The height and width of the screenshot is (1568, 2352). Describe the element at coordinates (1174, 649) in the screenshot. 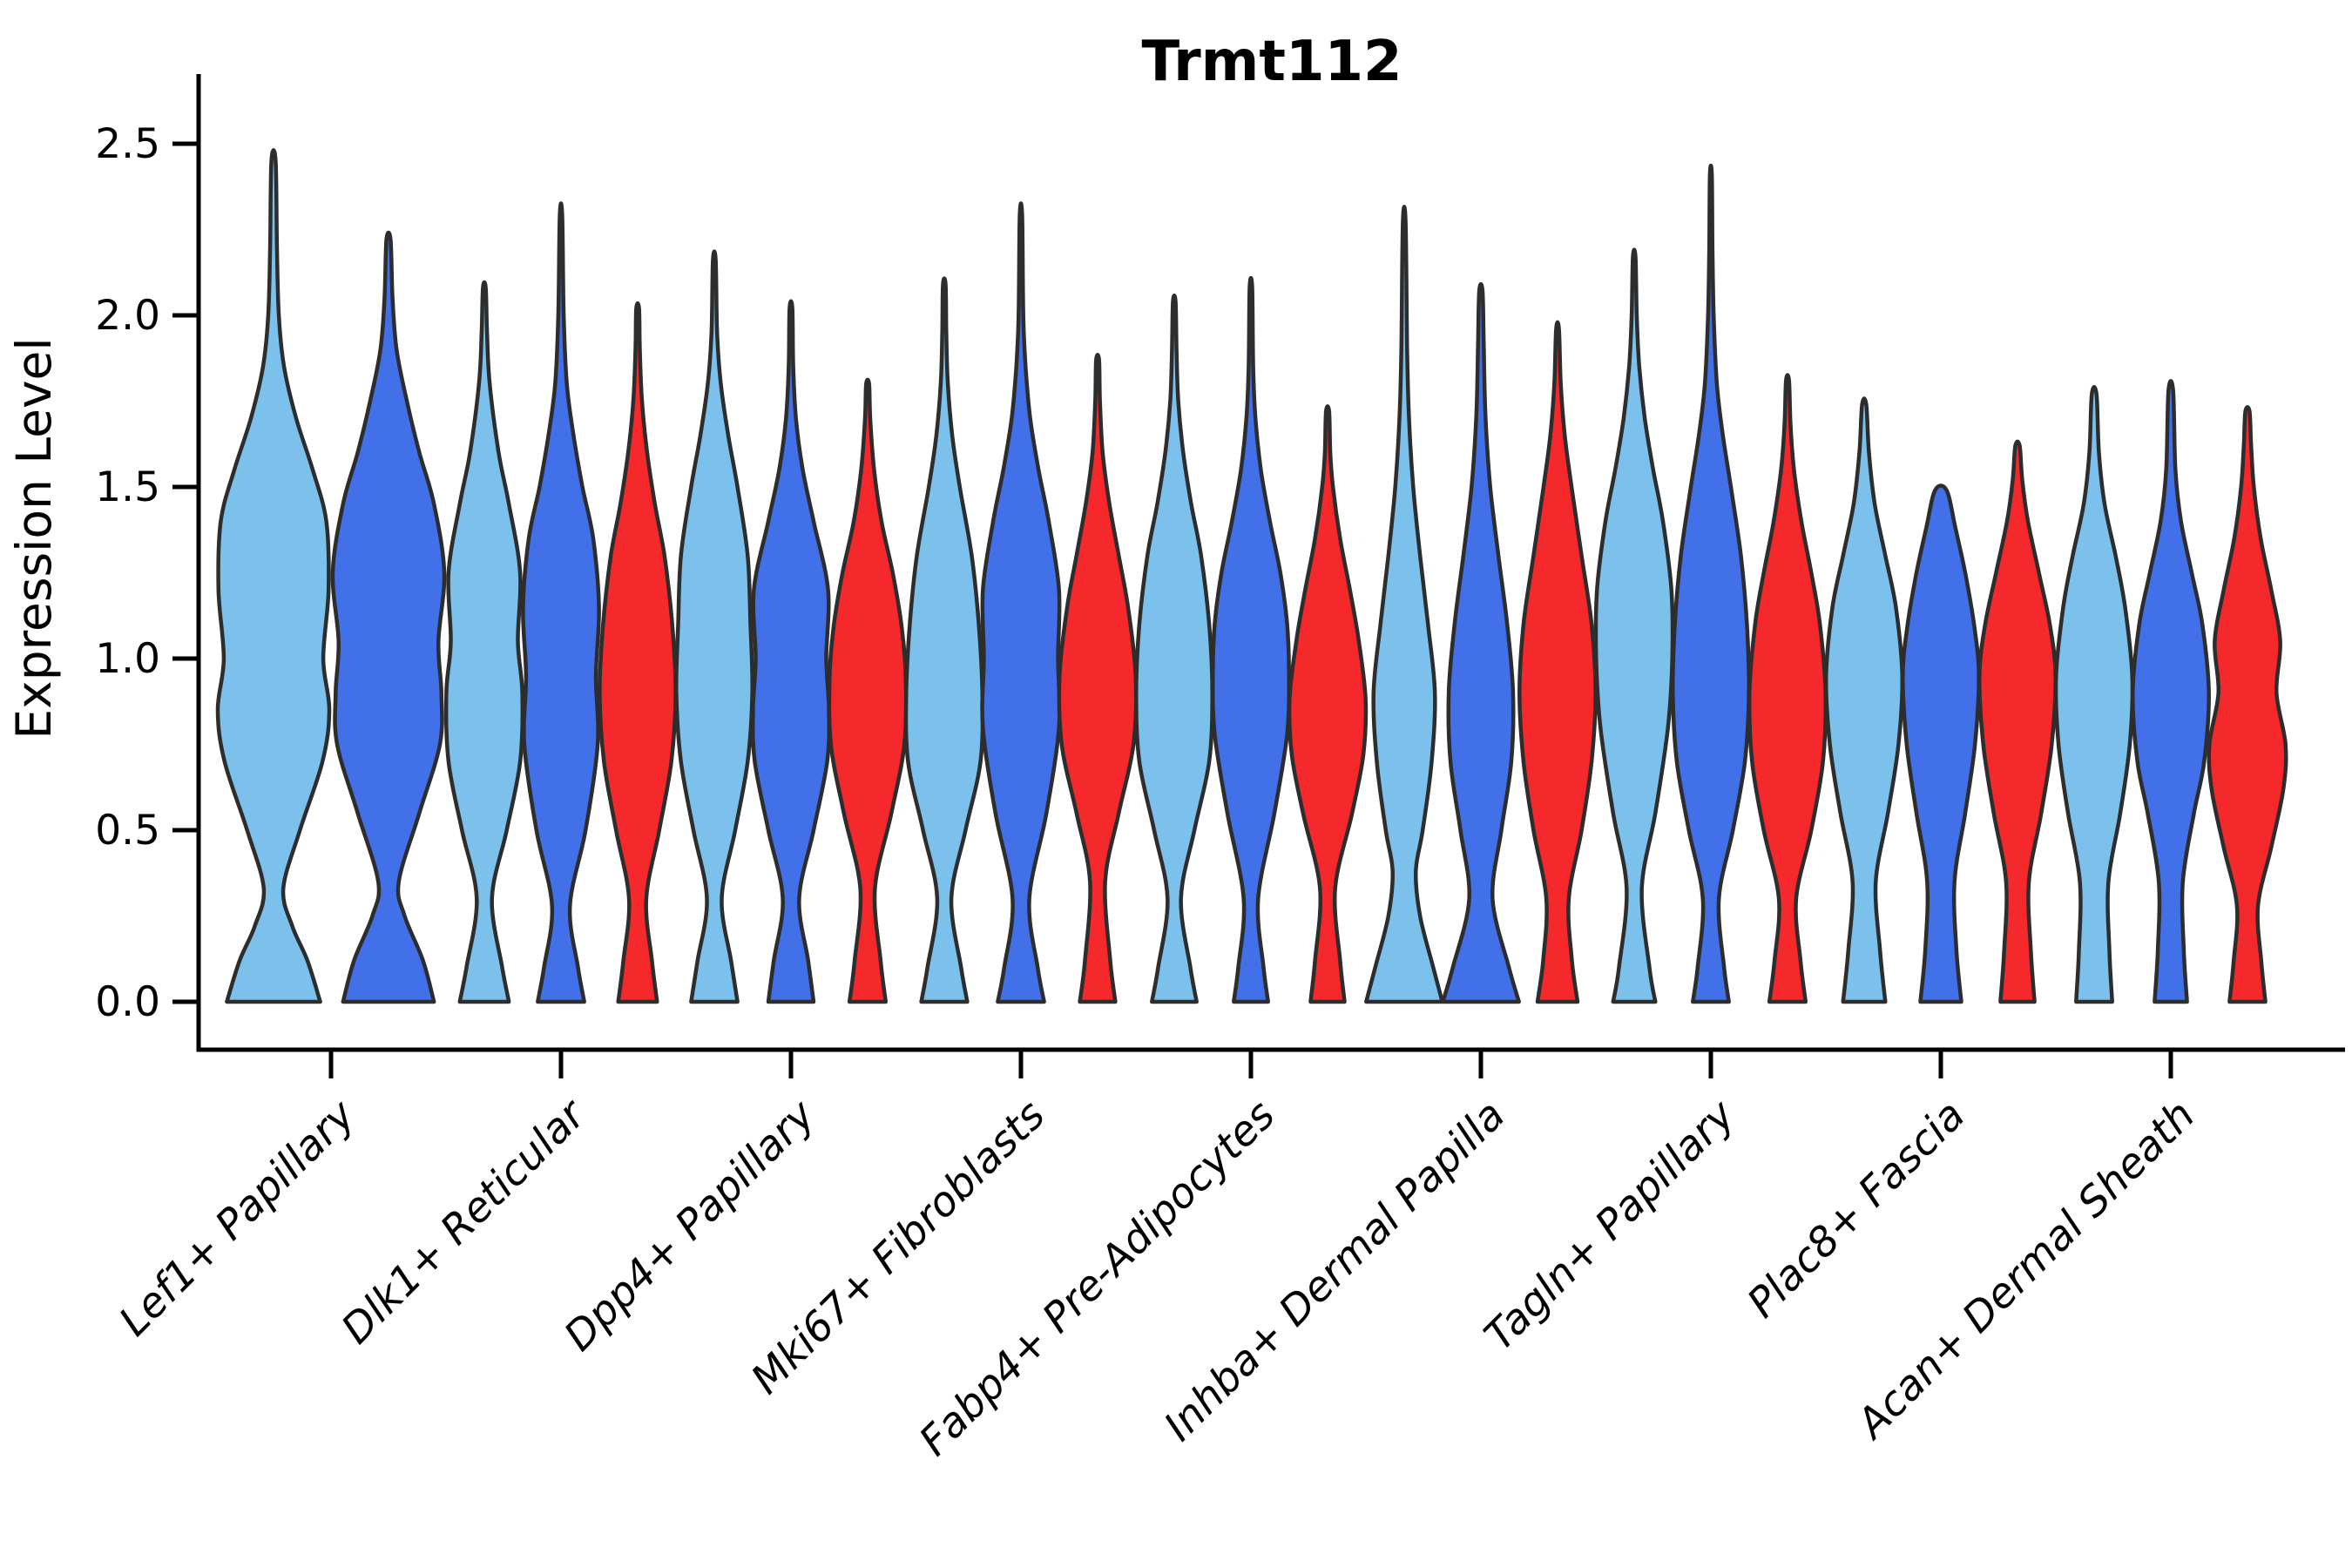

I see `violin-4-light_blue` at that location.